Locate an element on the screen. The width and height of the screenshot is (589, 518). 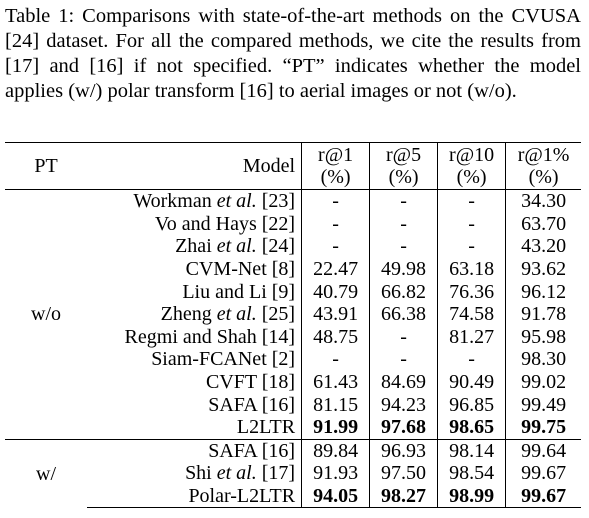
table-row: Vo and Hays [22] - - -63.70 is located at coordinates (293, 224).